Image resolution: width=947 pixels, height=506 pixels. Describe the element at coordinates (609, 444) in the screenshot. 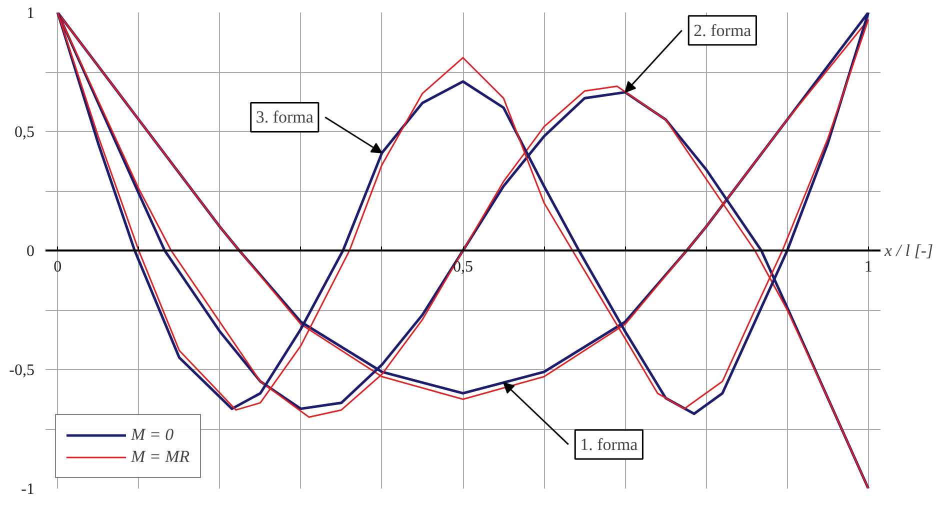

I see `annotation: 1. forma` at that location.